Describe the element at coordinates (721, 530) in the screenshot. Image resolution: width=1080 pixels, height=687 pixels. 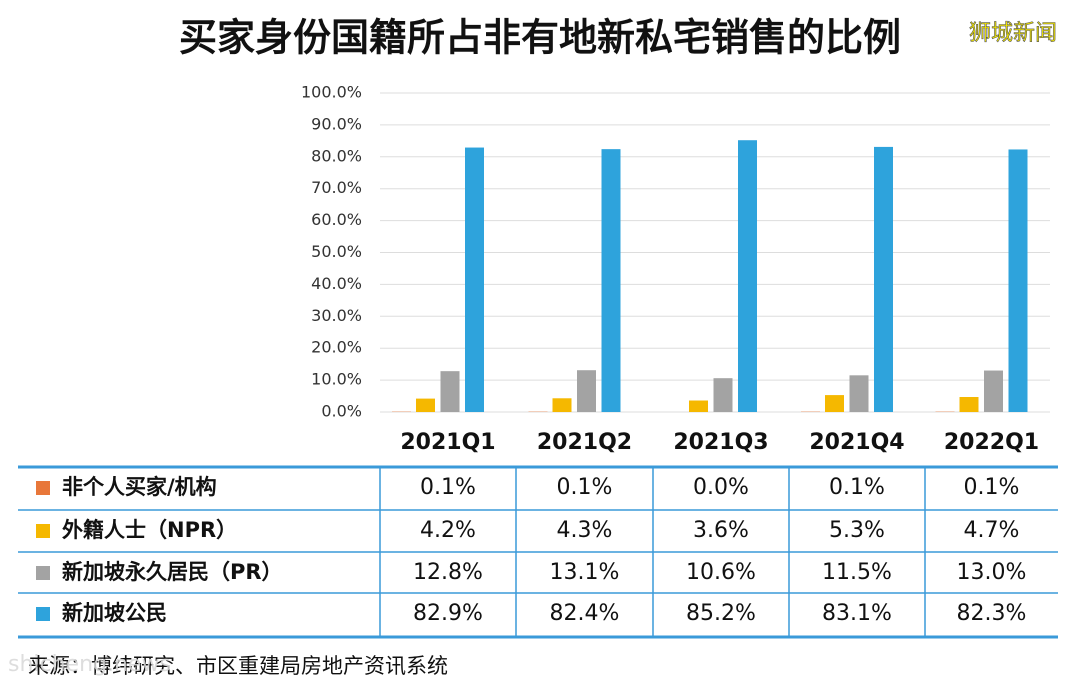
I see `table-cell: 3.6%` at that location.